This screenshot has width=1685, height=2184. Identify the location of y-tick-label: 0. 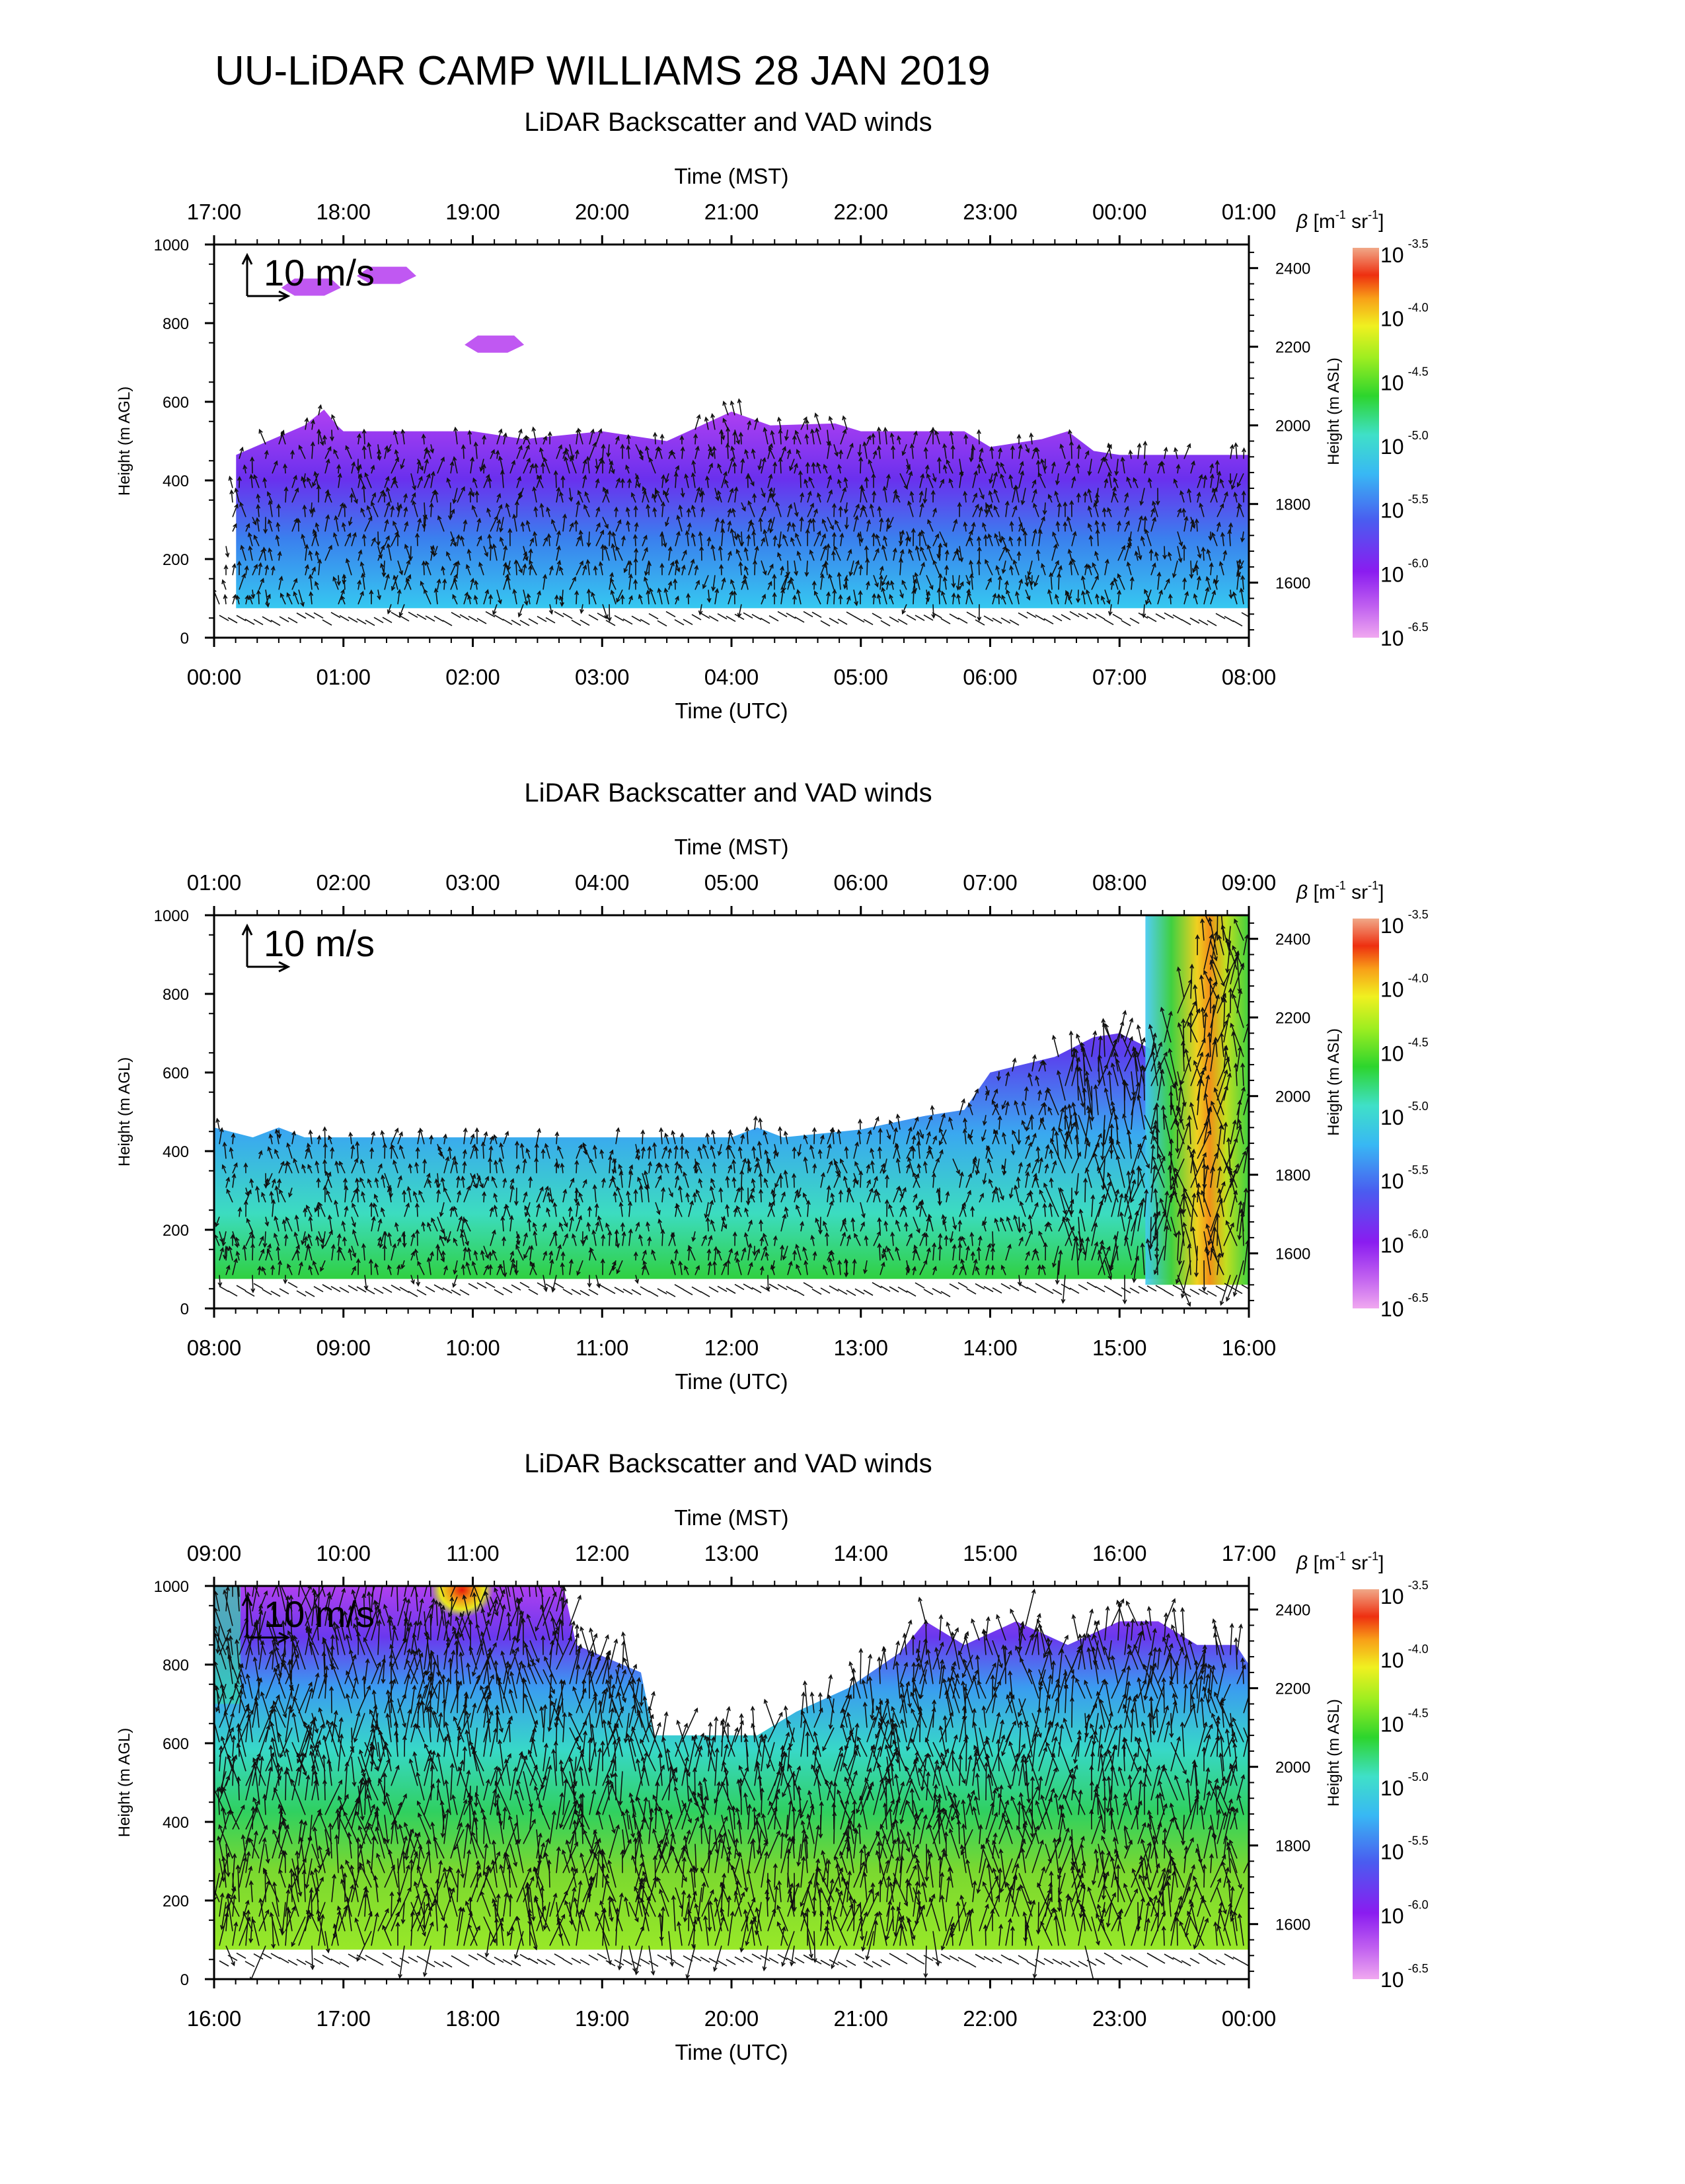
(184, 639).